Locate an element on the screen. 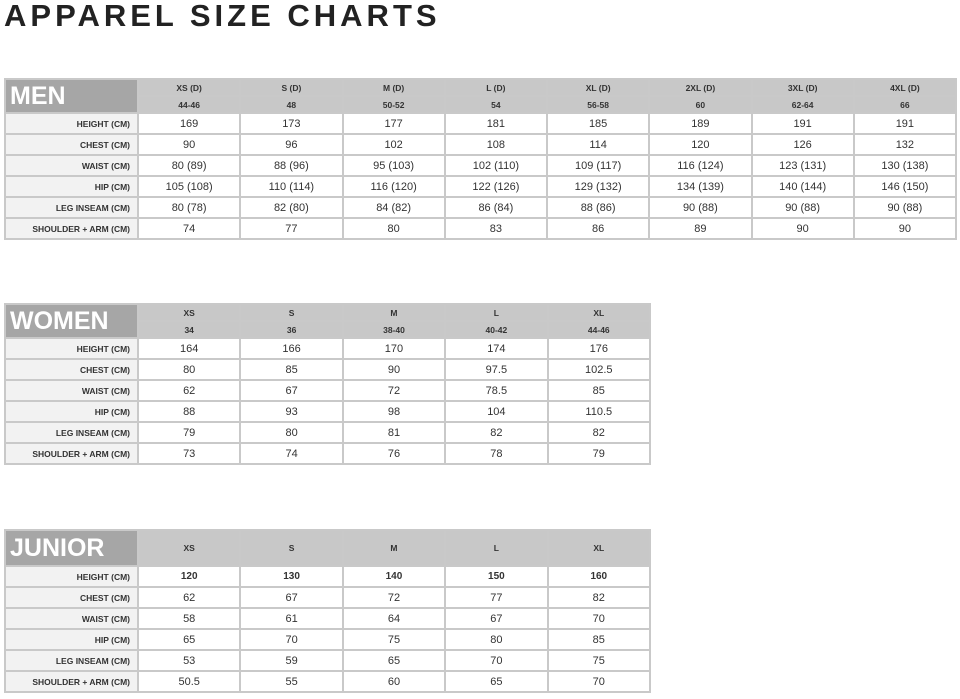  table-cell: 88 is located at coordinates (189, 411).